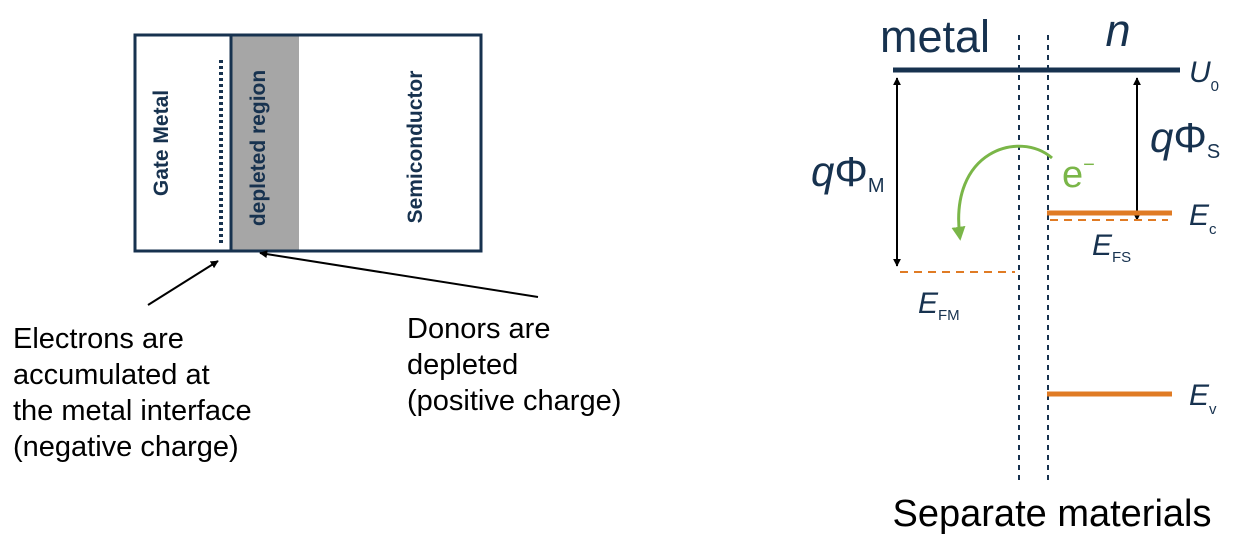 The image size is (1254, 538). What do you see at coordinates (183, 283) in the screenshot?
I see `electrons-pointer-arrow` at bounding box center [183, 283].